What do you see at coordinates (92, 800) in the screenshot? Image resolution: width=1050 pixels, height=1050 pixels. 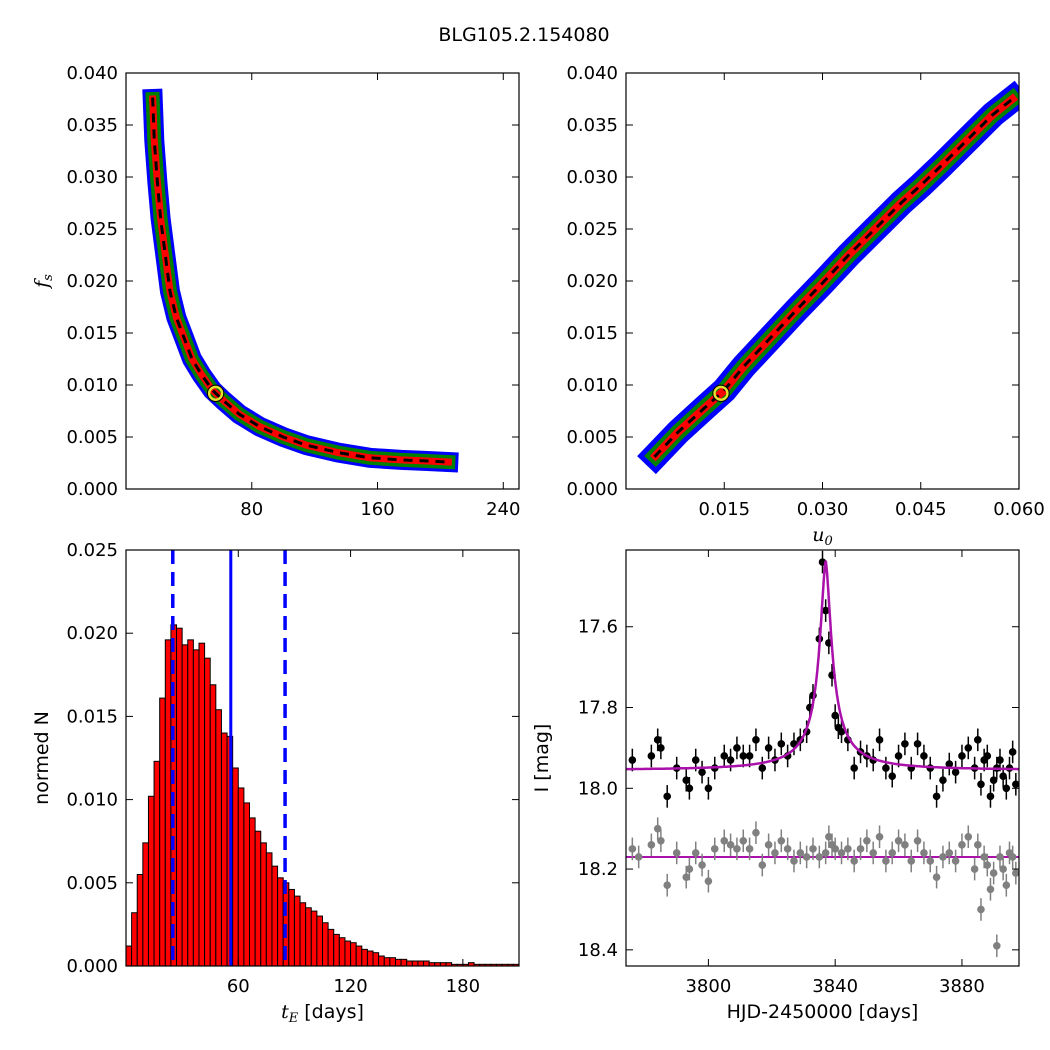 I see `y-tick-label: 0.010` at bounding box center [92, 800].